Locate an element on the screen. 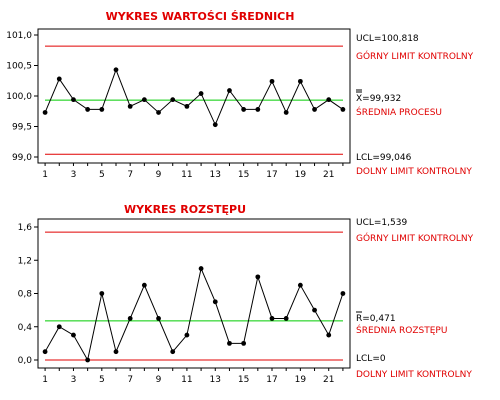 This screenshot has width=500, height=400. y-tick-label: 0,0 is located at coordinates (25, 361).